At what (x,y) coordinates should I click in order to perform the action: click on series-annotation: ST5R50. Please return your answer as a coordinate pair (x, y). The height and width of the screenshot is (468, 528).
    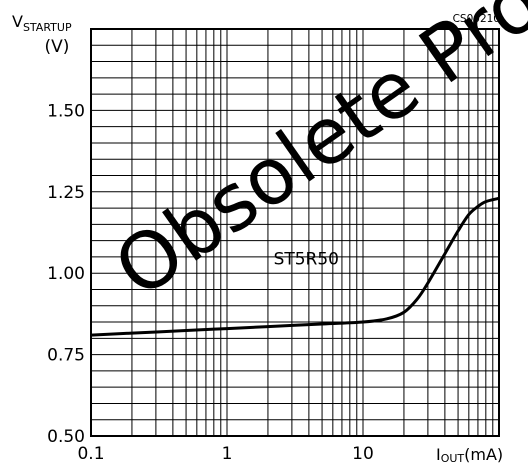
    Looking at the image, I should click on (306, 260).